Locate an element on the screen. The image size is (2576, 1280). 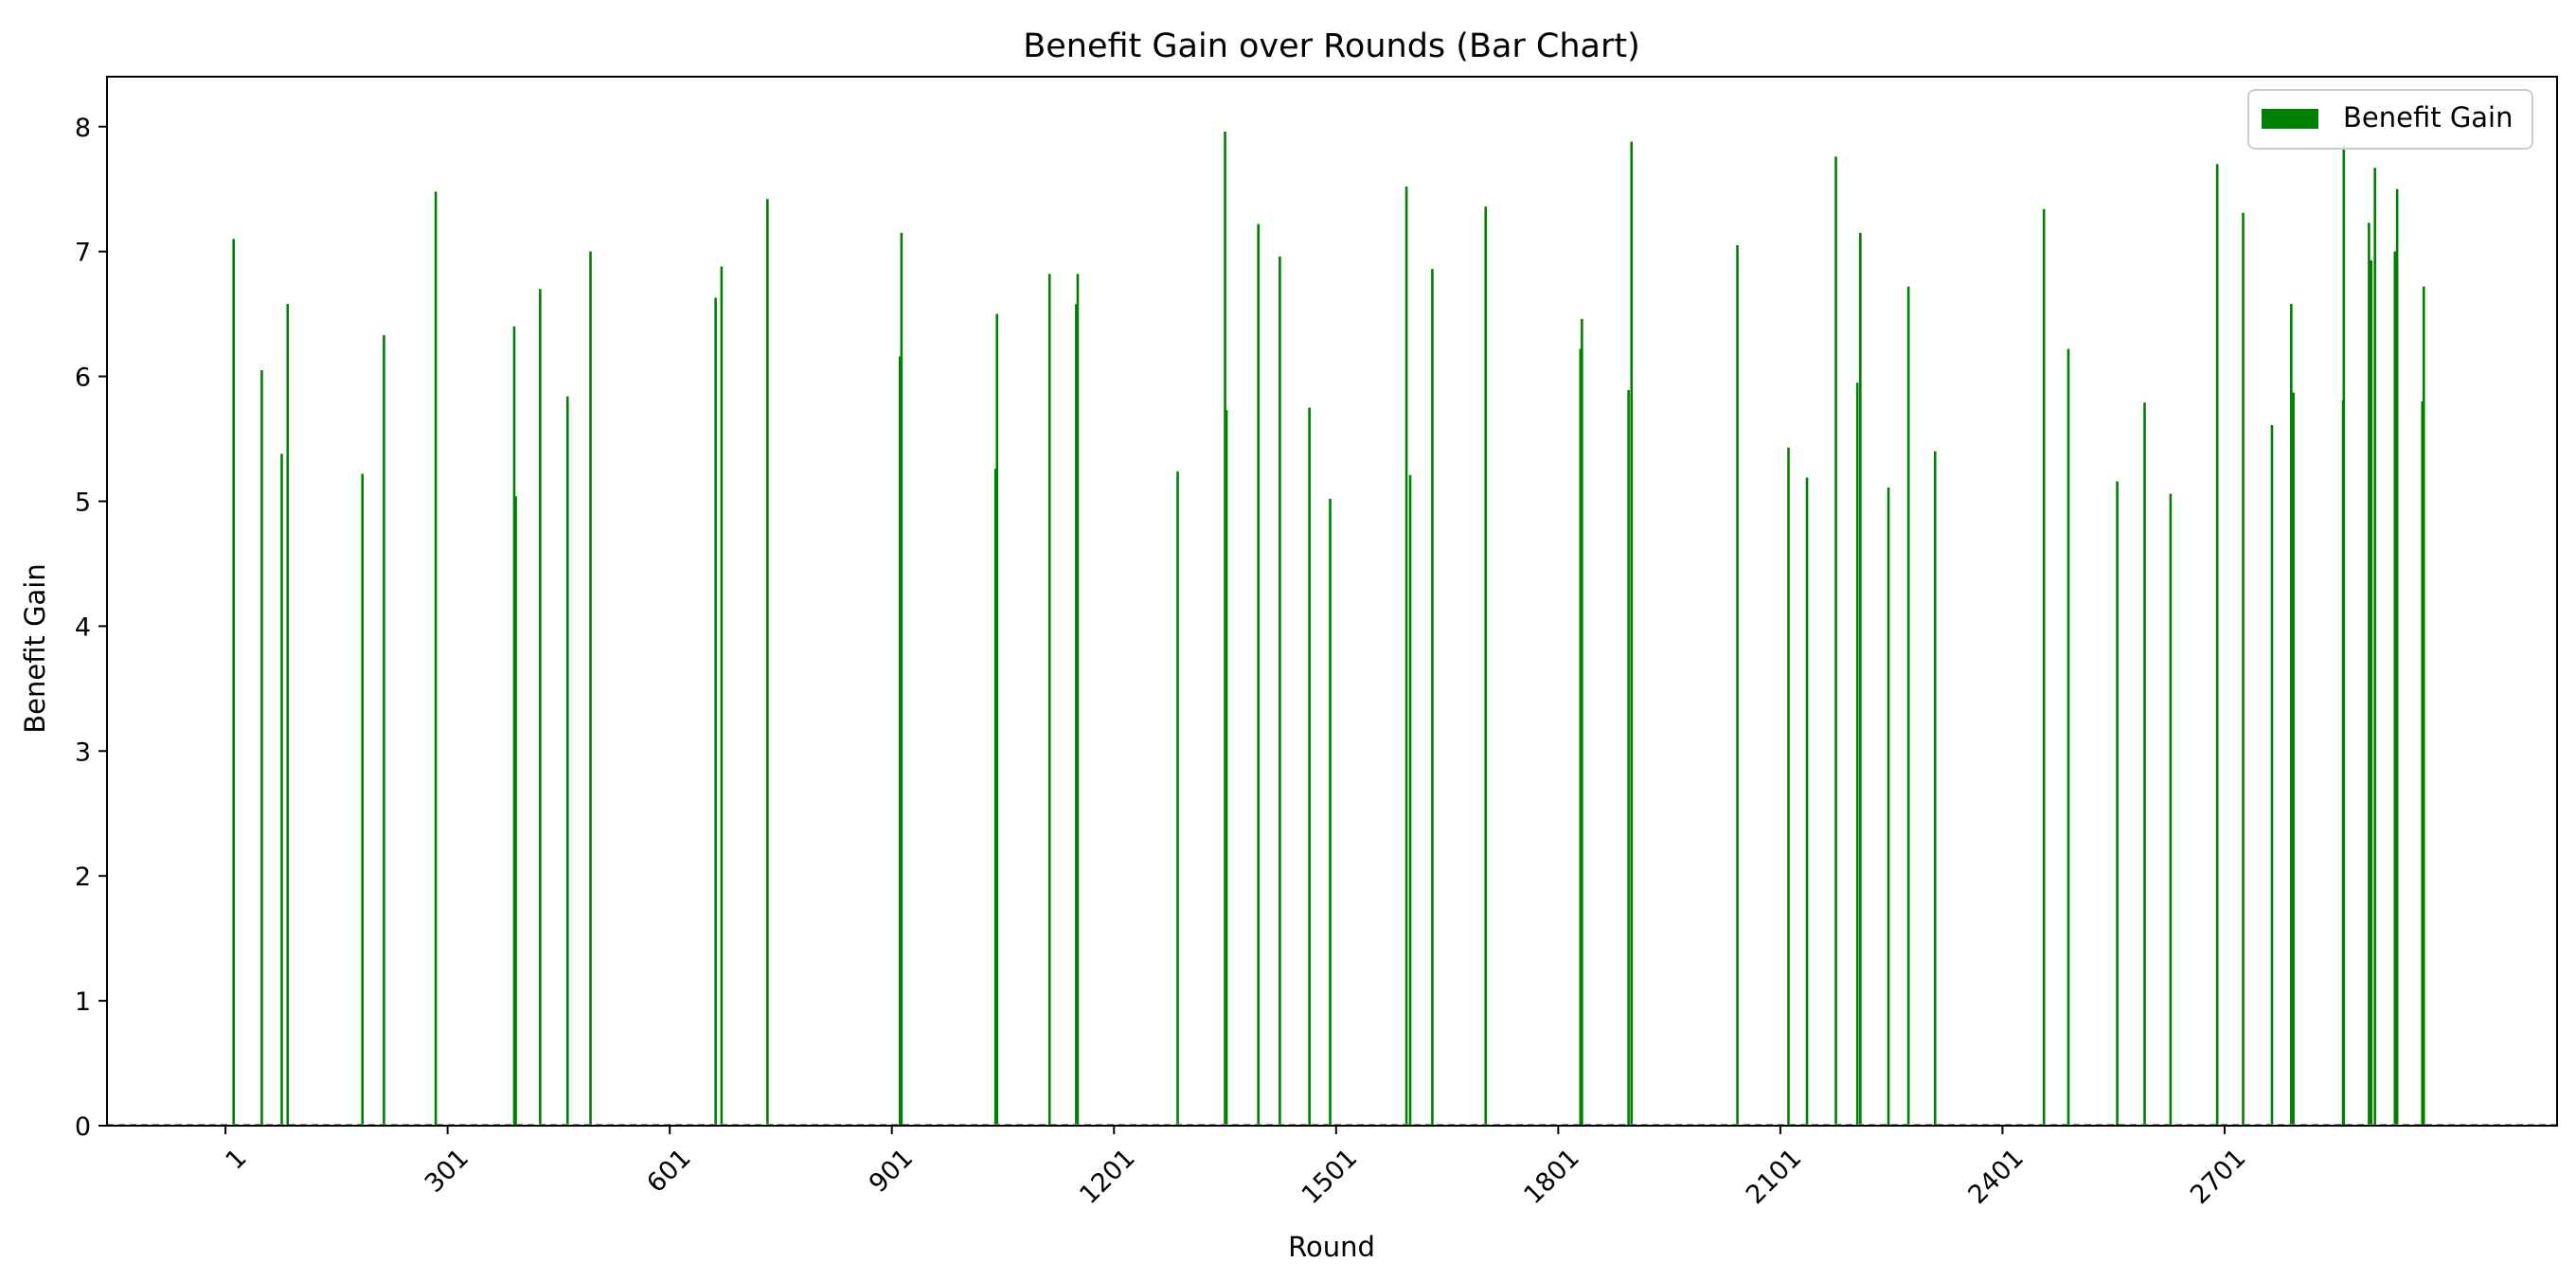
y-tick-label: 2 is located at coordinates (83, 877).